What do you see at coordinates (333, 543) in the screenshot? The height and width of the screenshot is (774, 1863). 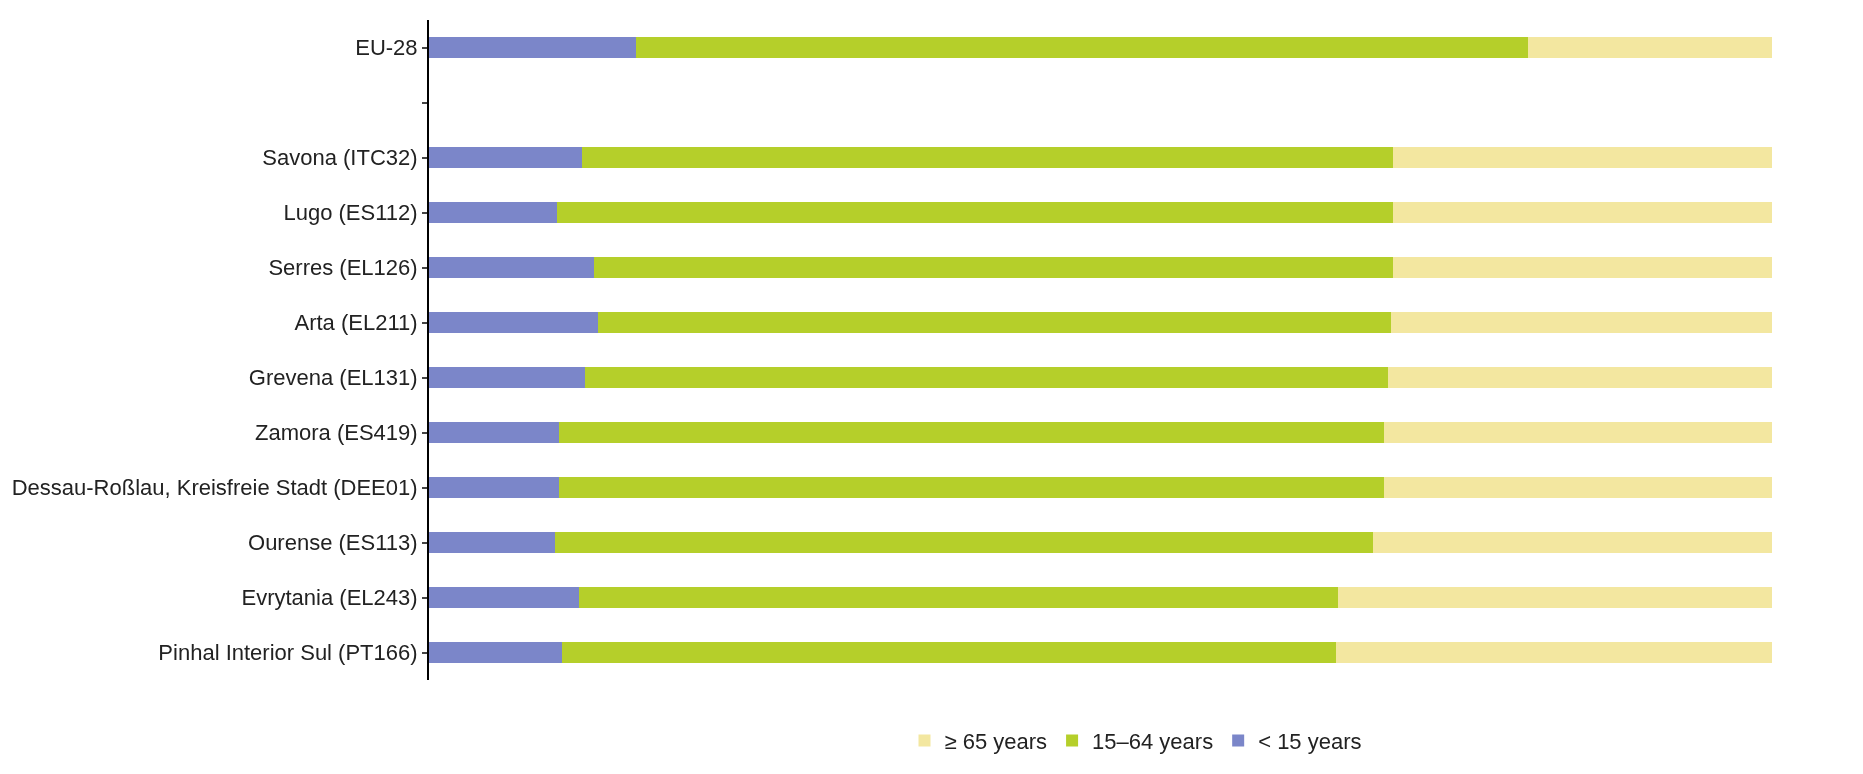 I see `y-tick-label: Ourense (ES113)` at bounding box center [333, 543].